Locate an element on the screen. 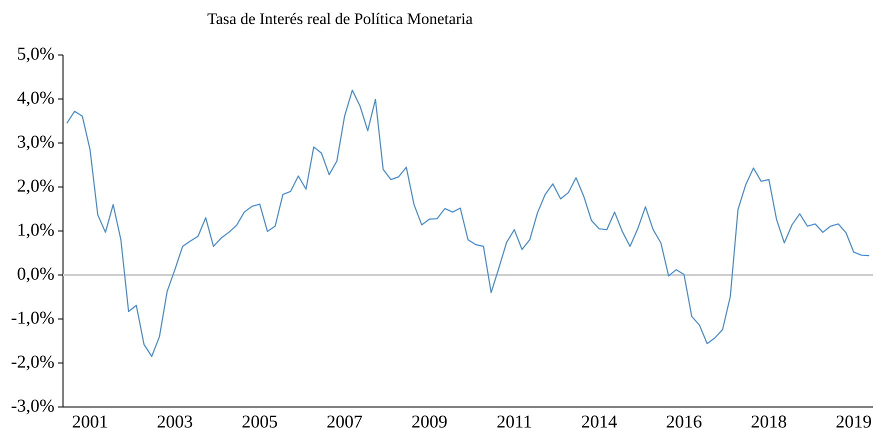 The width and height of the screenshot is (883, 438). x-tick-label: 2014 is located at coordinates (599, 422).